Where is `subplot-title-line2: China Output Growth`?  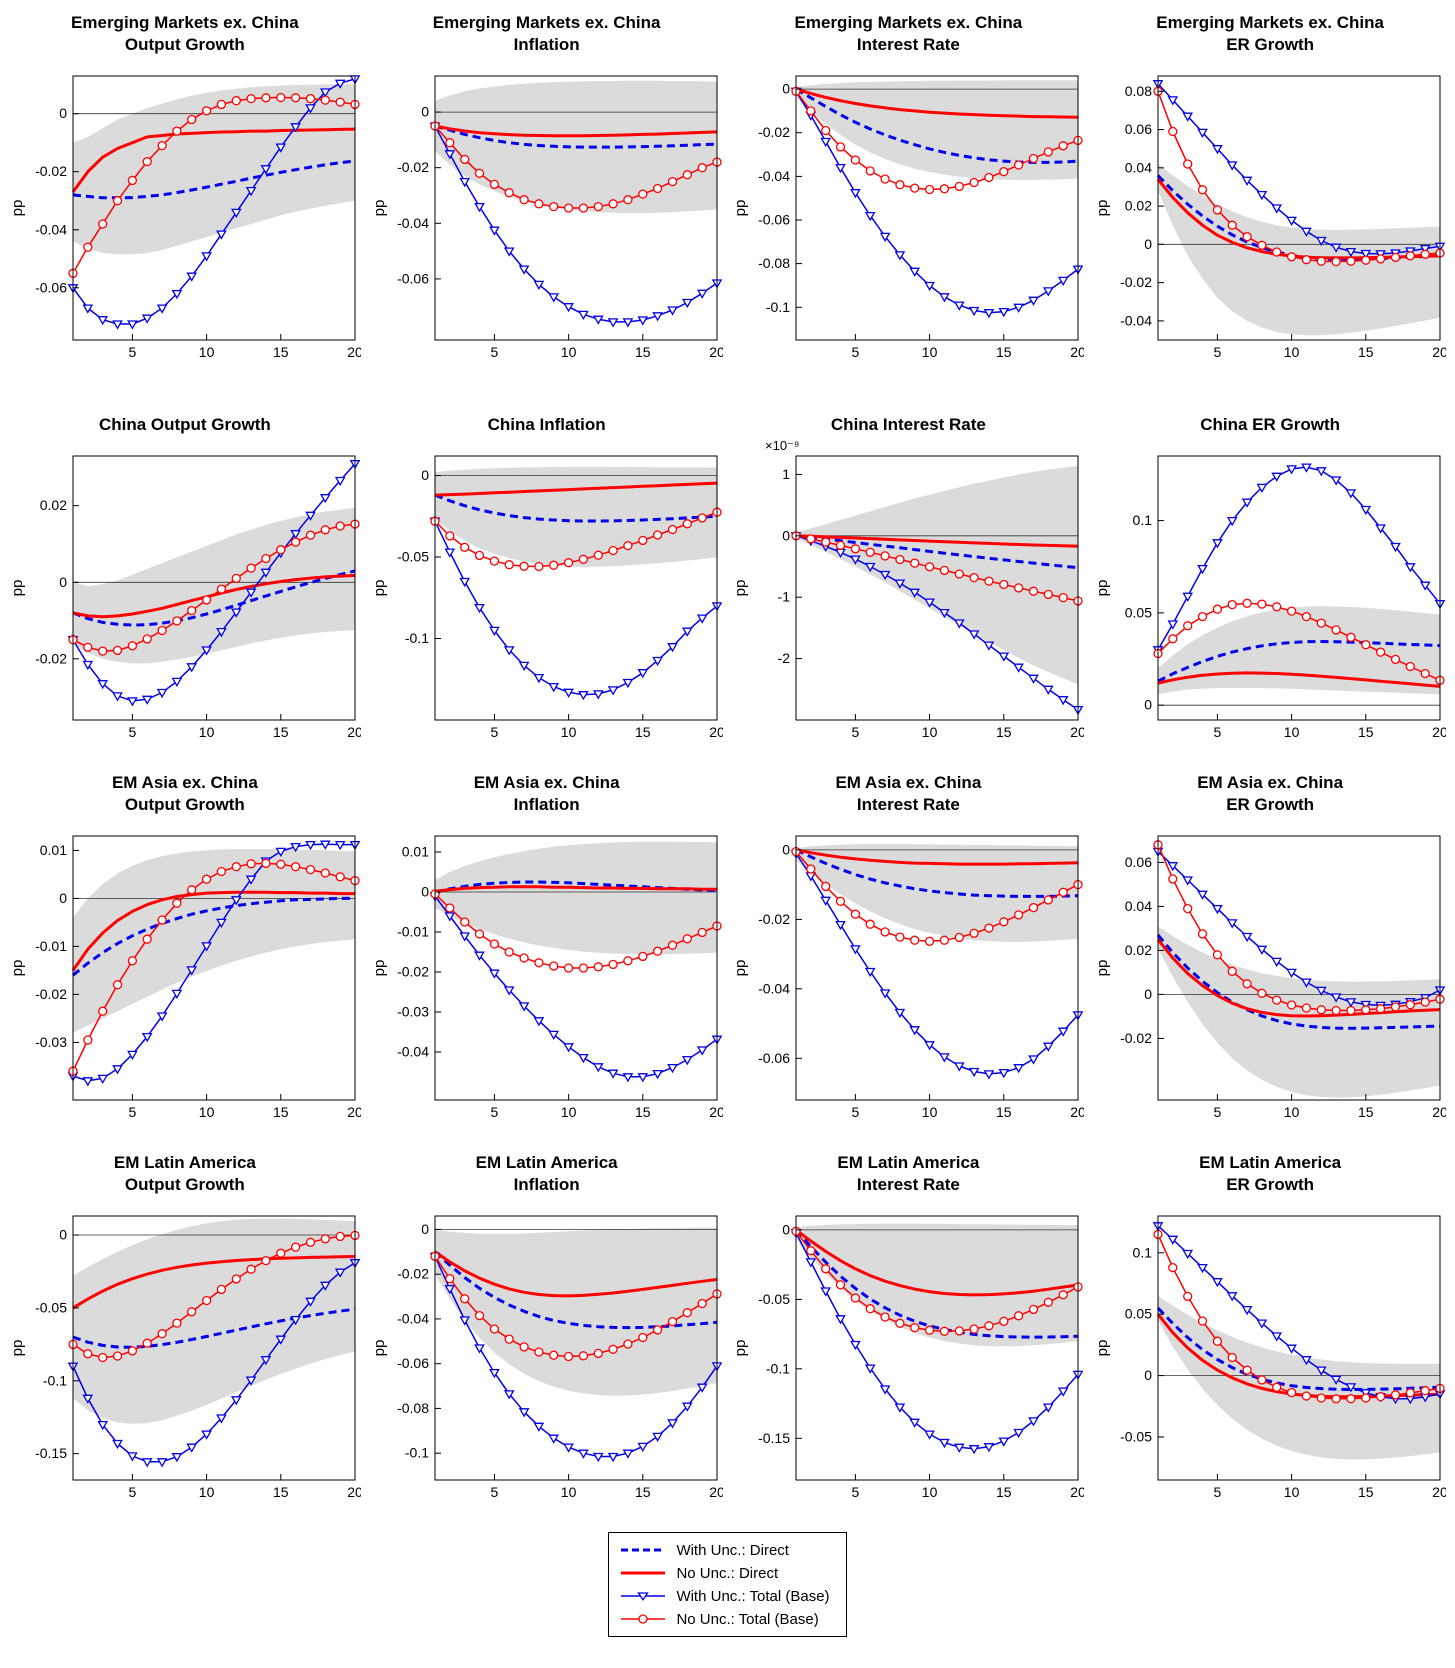
subplot-title-line2: China Output Growth is located at coordinates (184, 424).